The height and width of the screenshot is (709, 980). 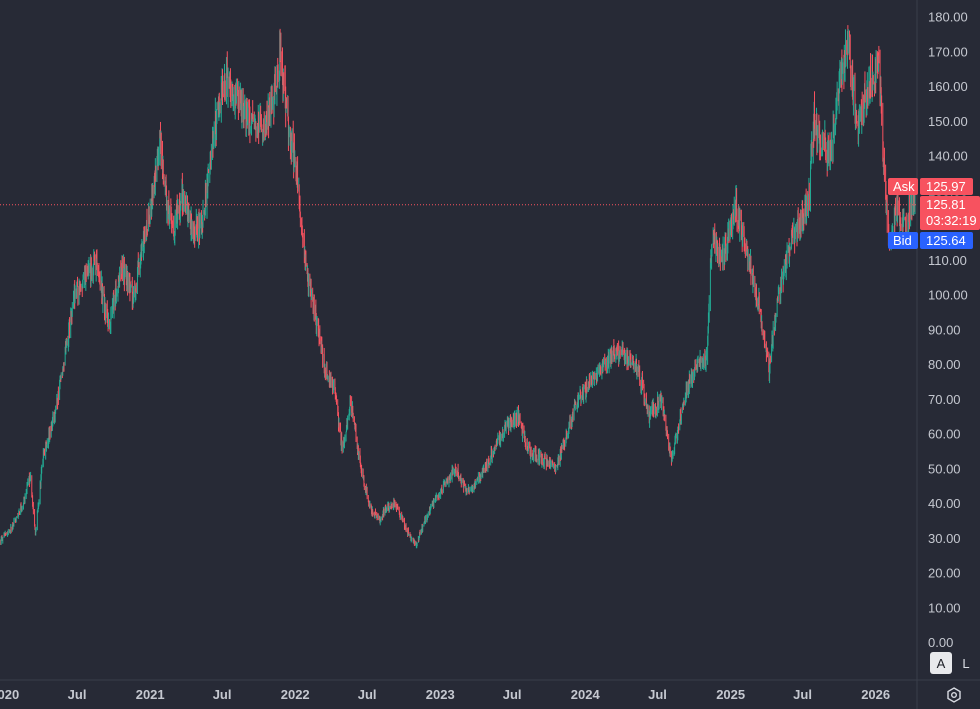 I want to click on y-tick-label: 40.00, so click(x=944, y=503).